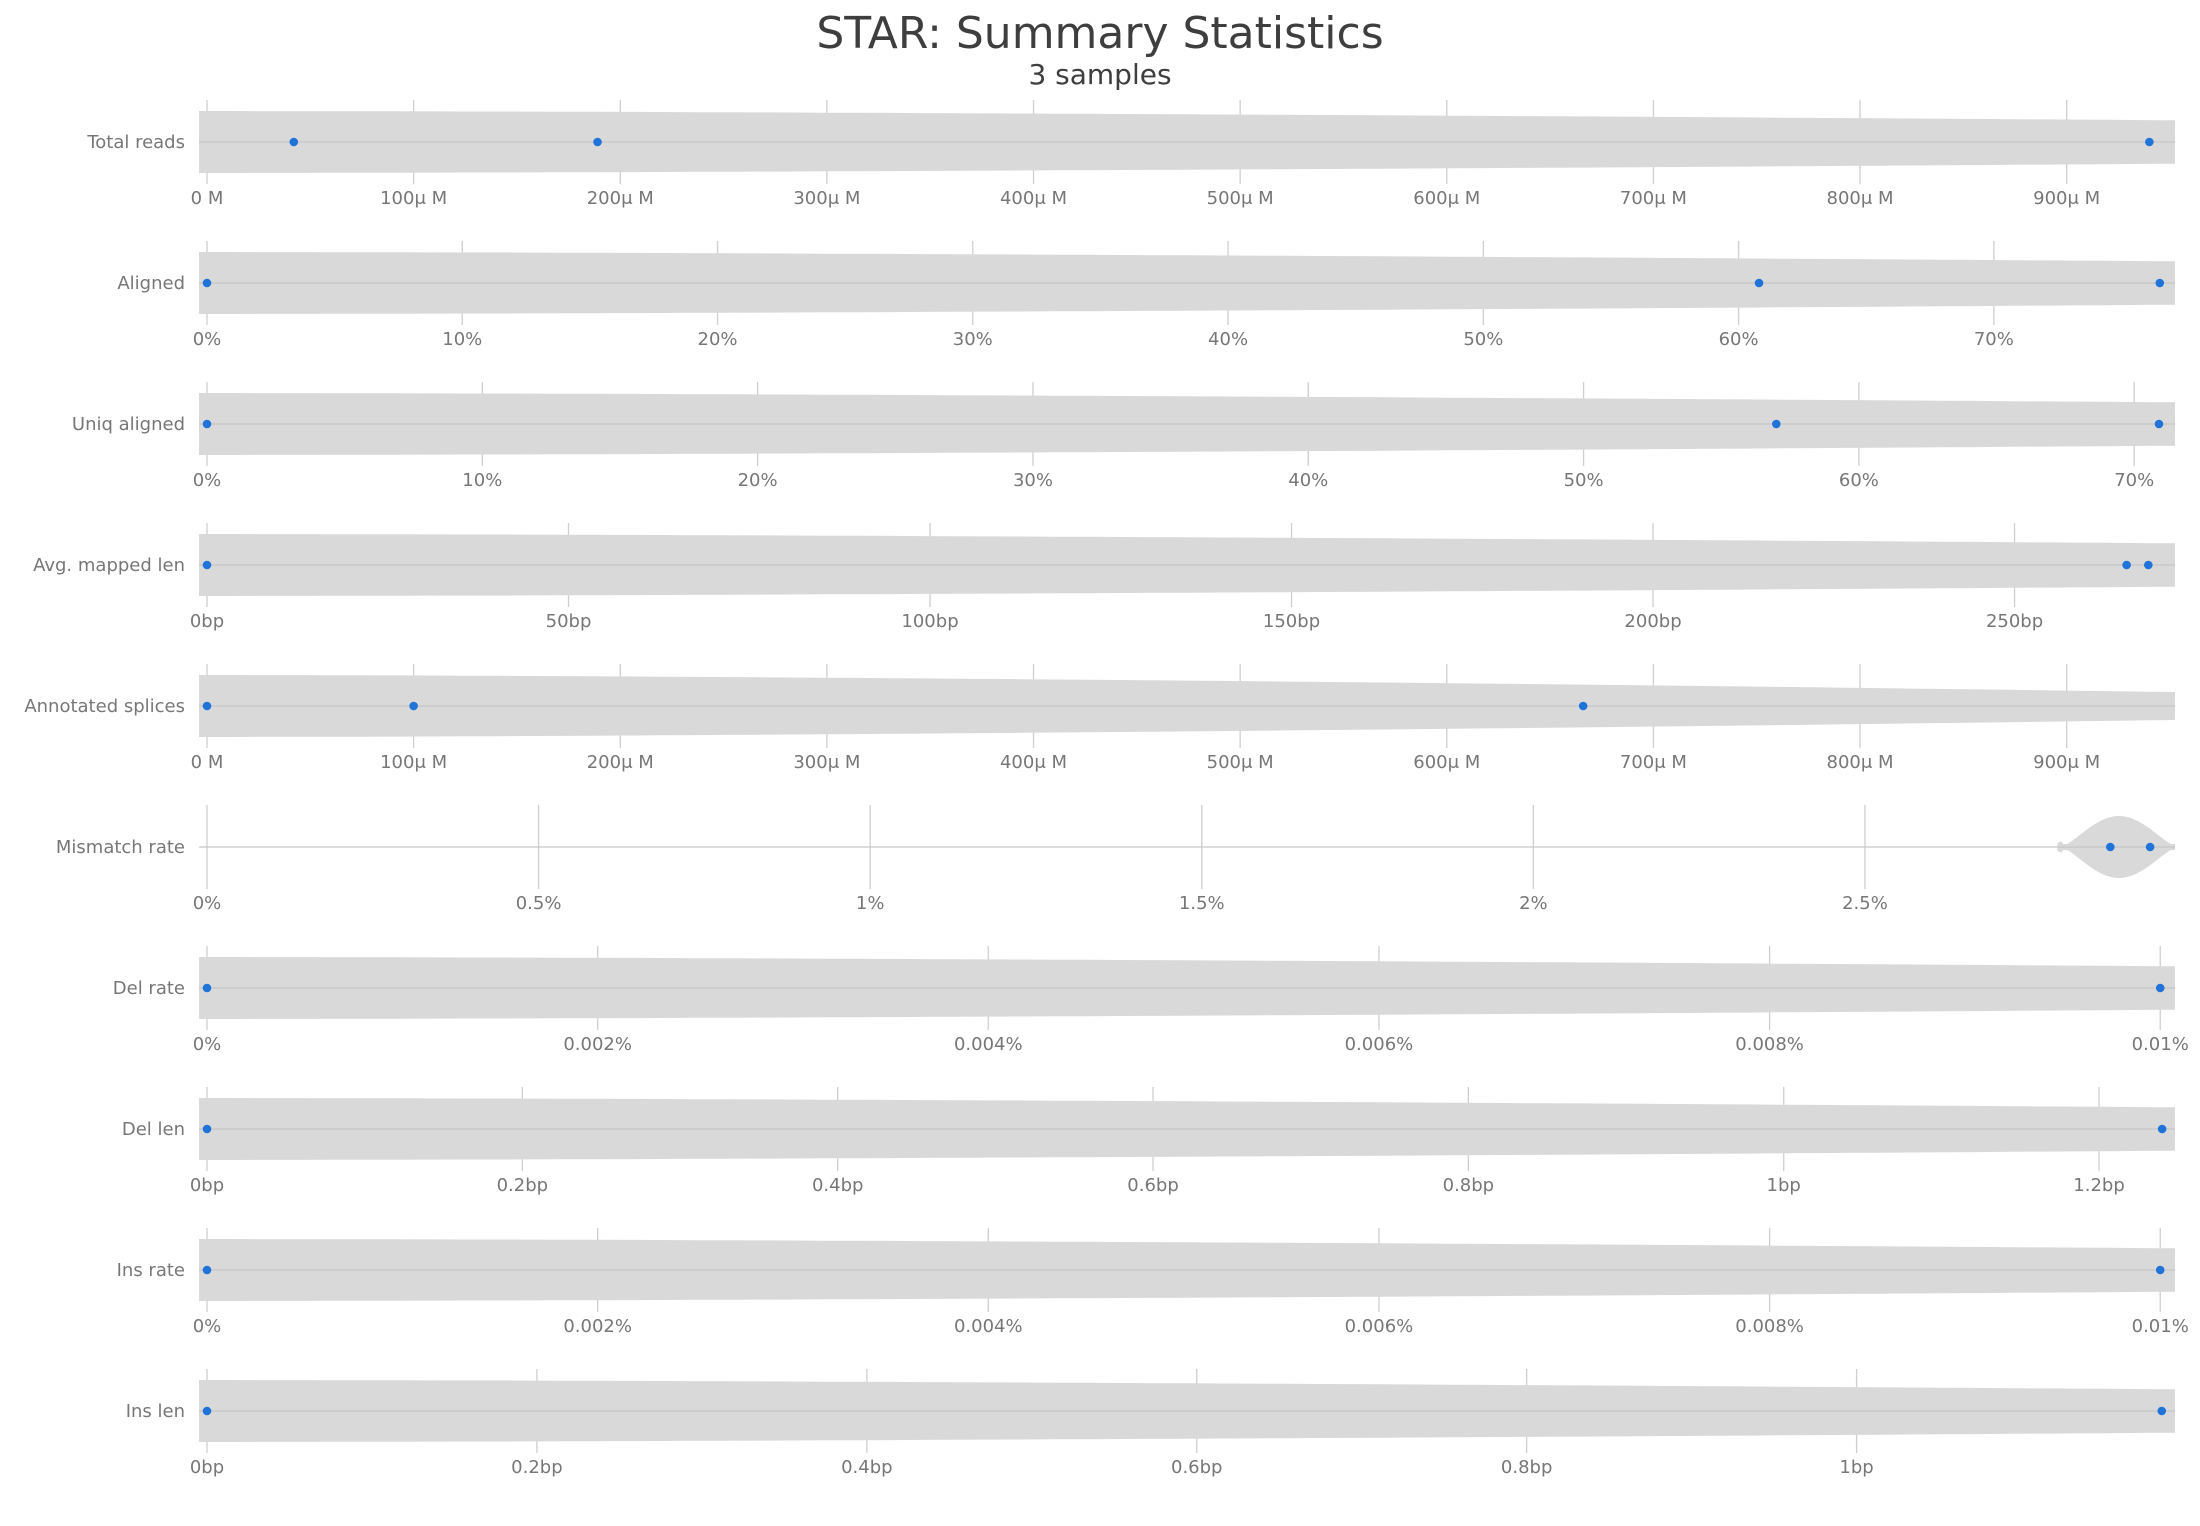 The image size is (2200, 1526). I want to click on tick-label: 2%, so click(1533, 903).